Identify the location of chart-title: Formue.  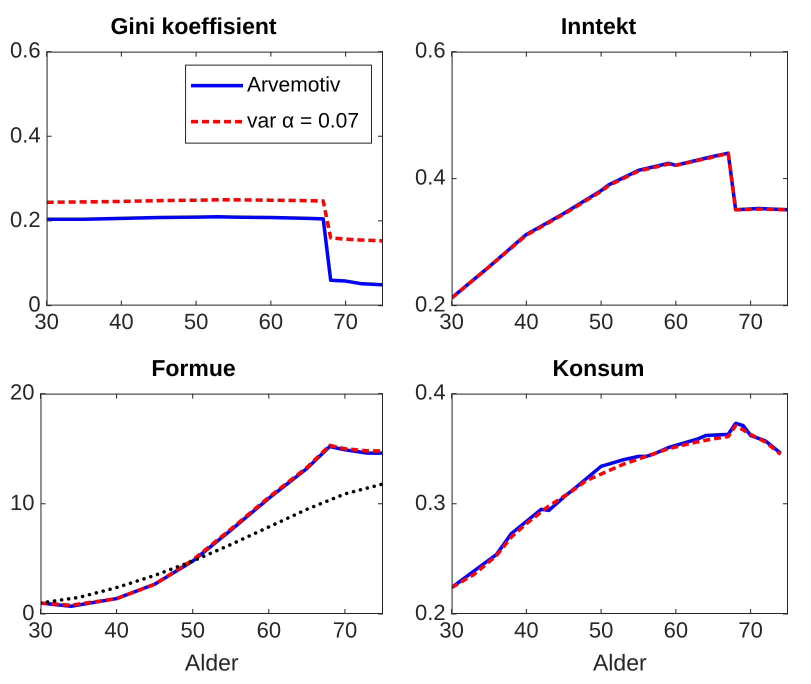
(193, 368).